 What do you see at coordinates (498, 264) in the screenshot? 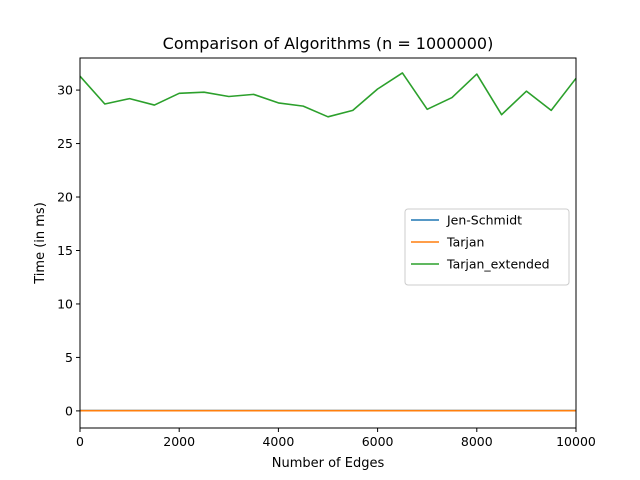
I see `legend-label: Tarjan_extended` at bounding box center [498, 264].